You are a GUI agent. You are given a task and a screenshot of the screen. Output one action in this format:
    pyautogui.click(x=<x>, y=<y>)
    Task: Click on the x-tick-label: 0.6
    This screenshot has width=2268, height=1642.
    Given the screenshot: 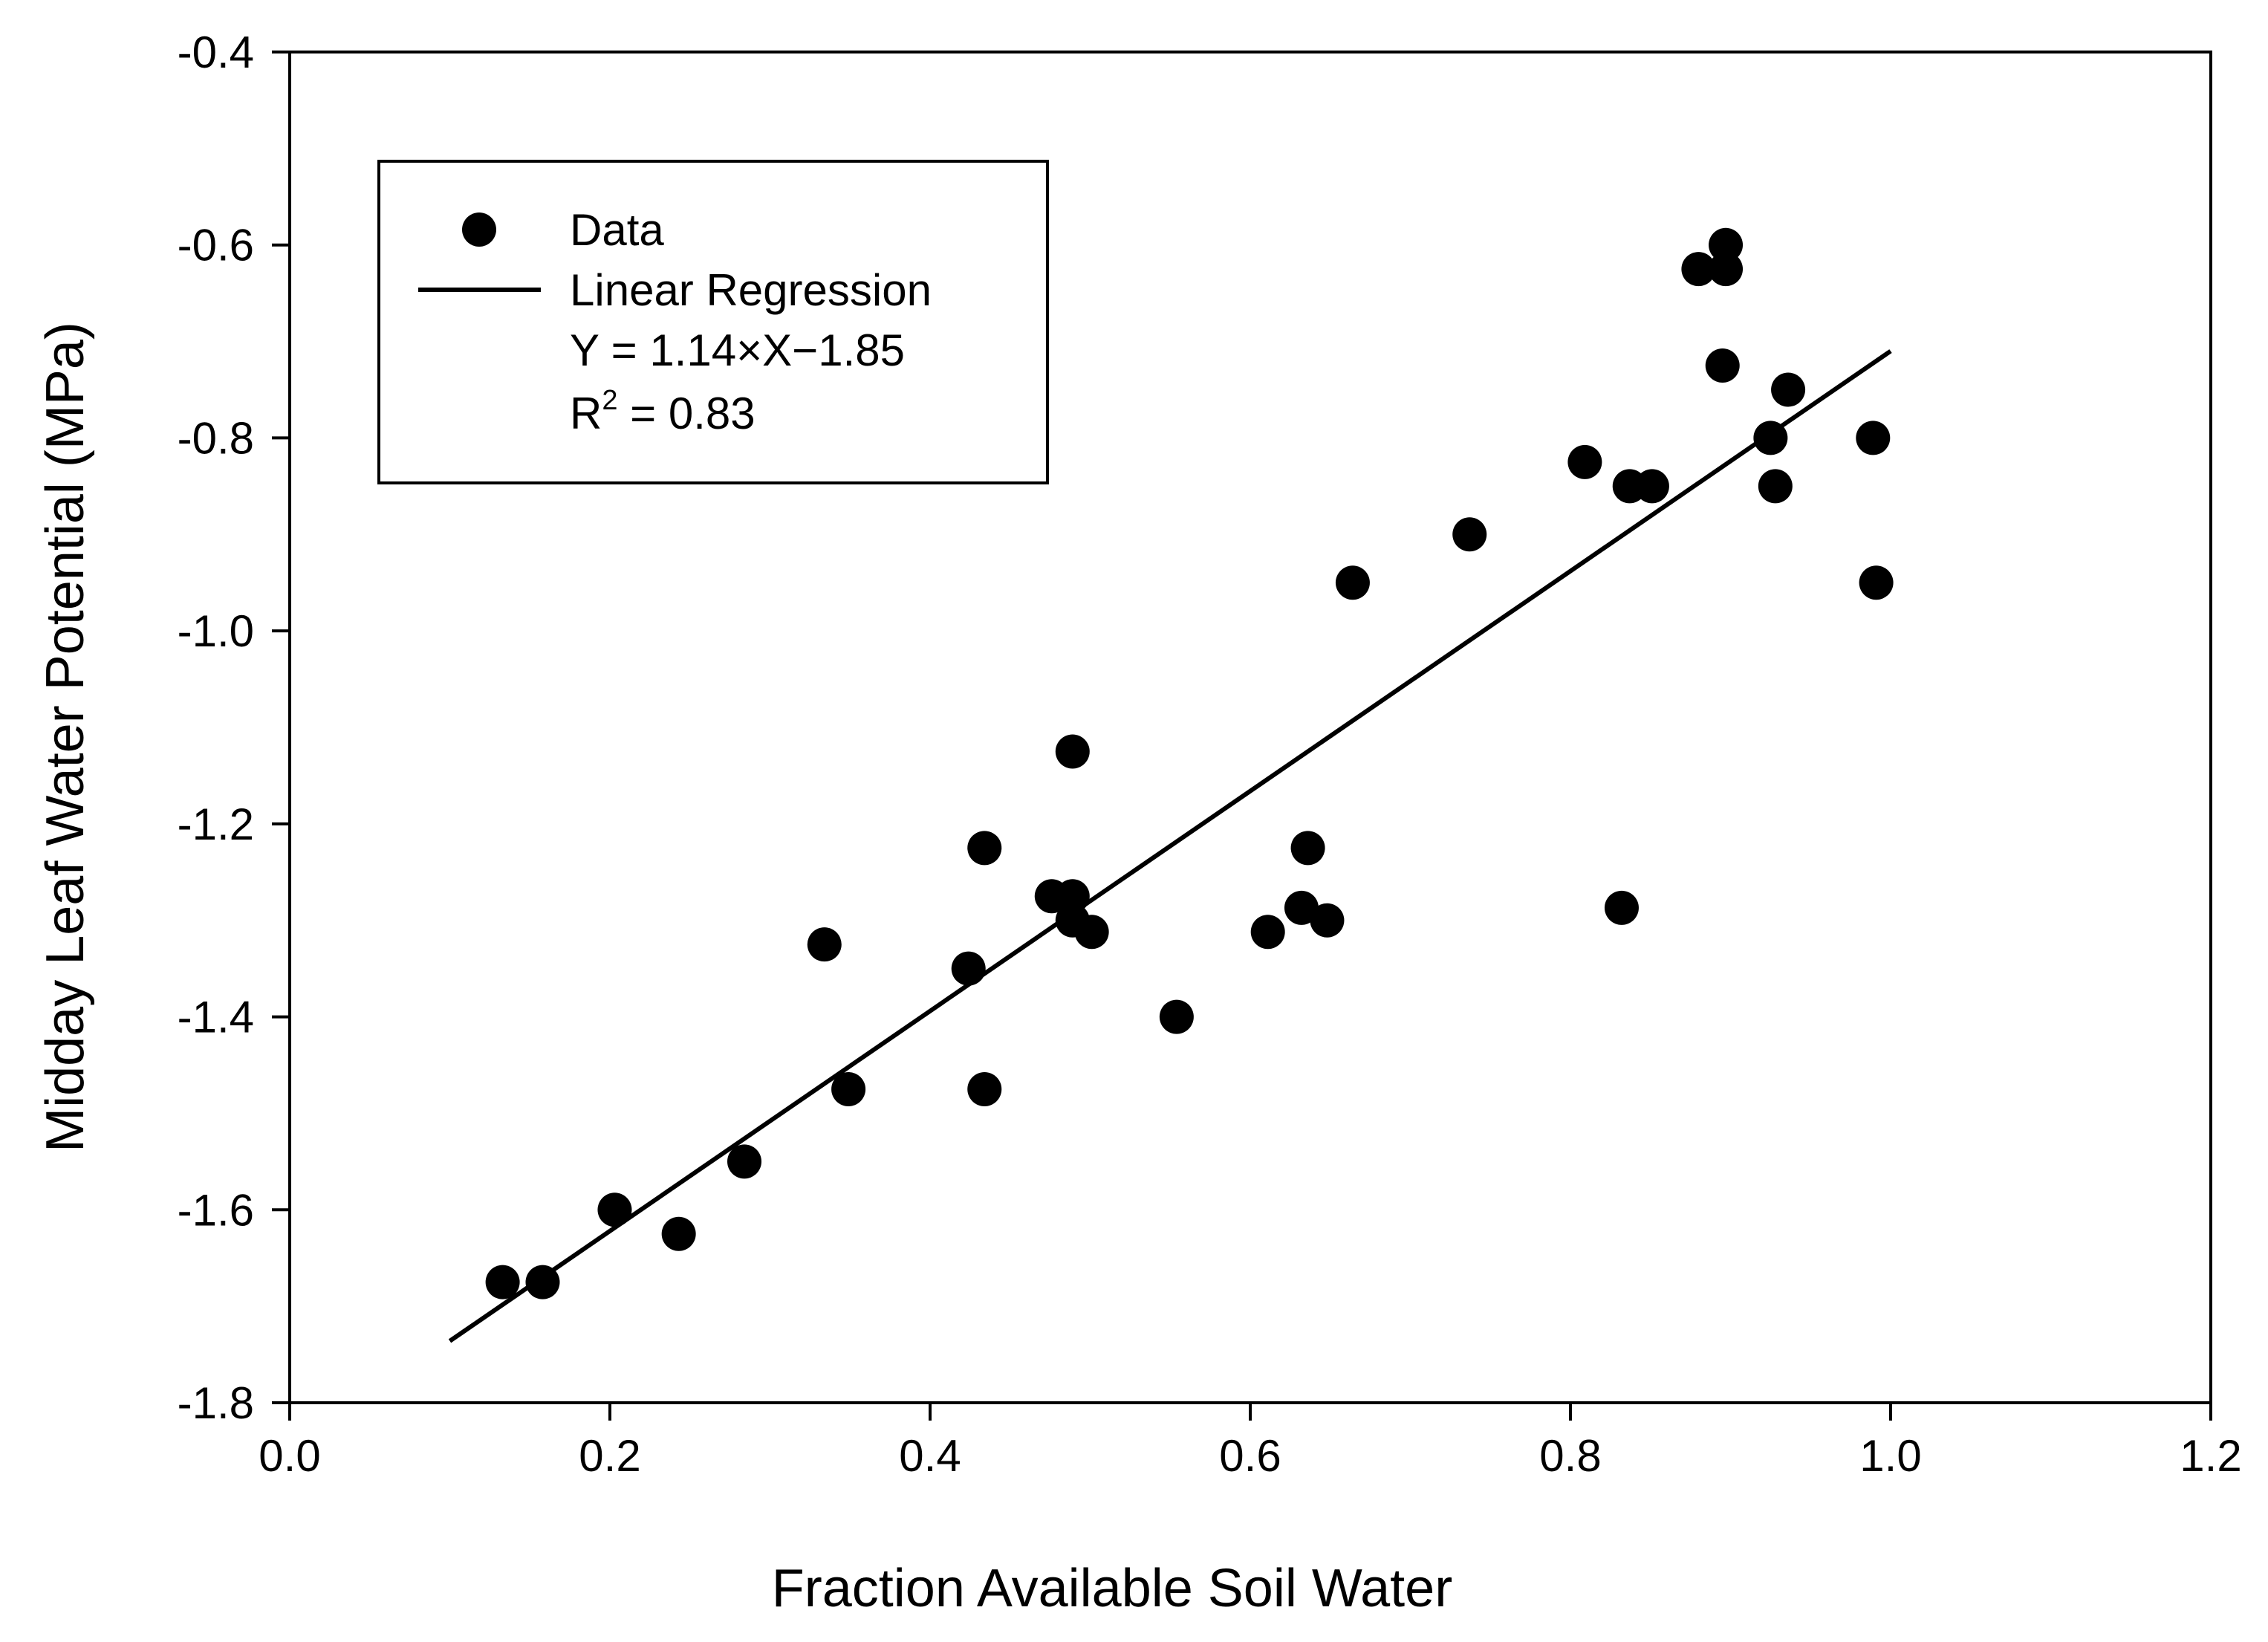 What is the action you would take?
    pyautogui.click(x=1250, y=1456)
    